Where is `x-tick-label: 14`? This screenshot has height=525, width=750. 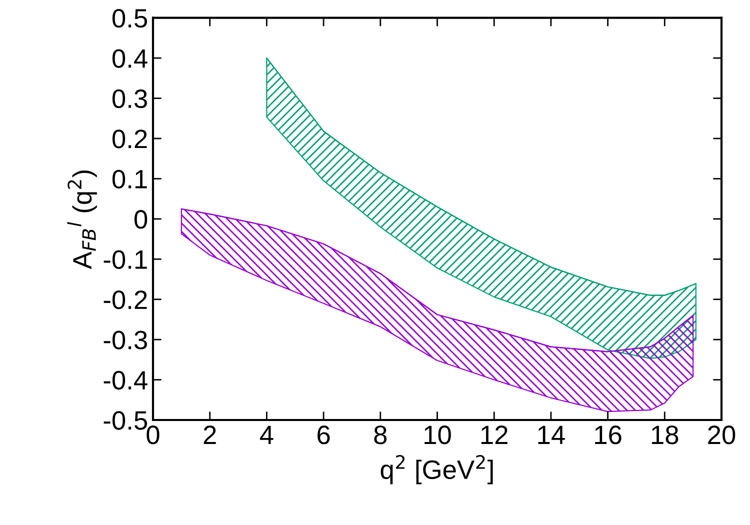
x-tick-label: 14 is located at coordinates (551, 435).